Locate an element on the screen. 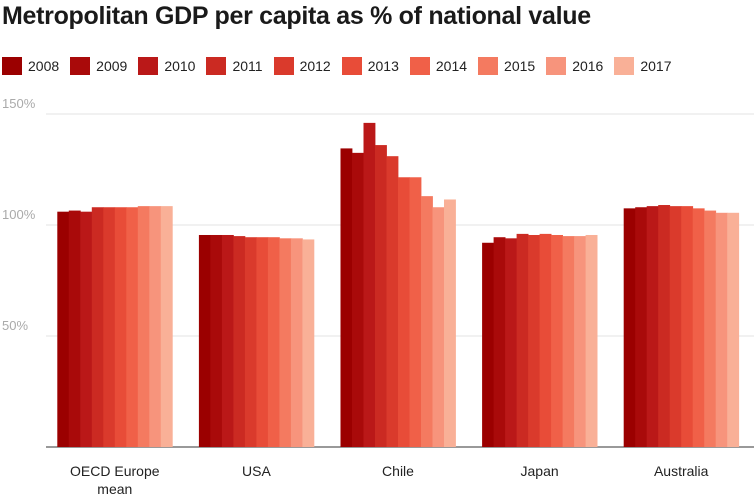 The height and width of the screenshot is (498, 754). y-tick-label: 50% is located at coordinates (15, 325).